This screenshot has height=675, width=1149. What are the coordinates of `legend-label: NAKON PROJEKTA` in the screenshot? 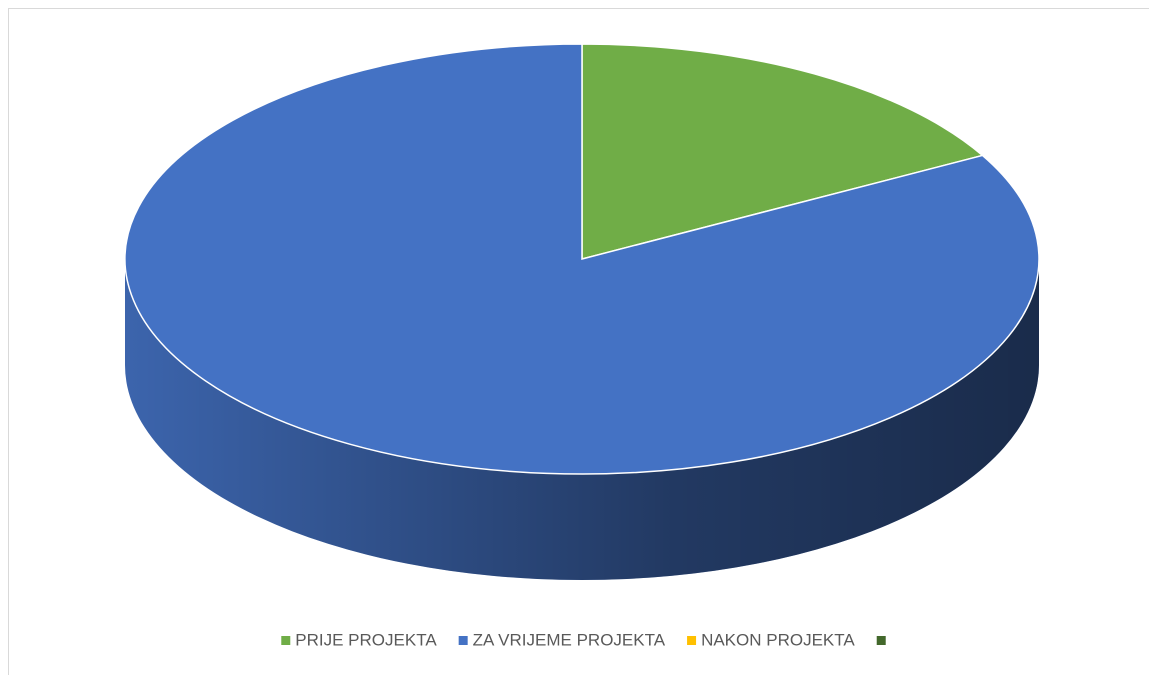 It's located at (778, 639).